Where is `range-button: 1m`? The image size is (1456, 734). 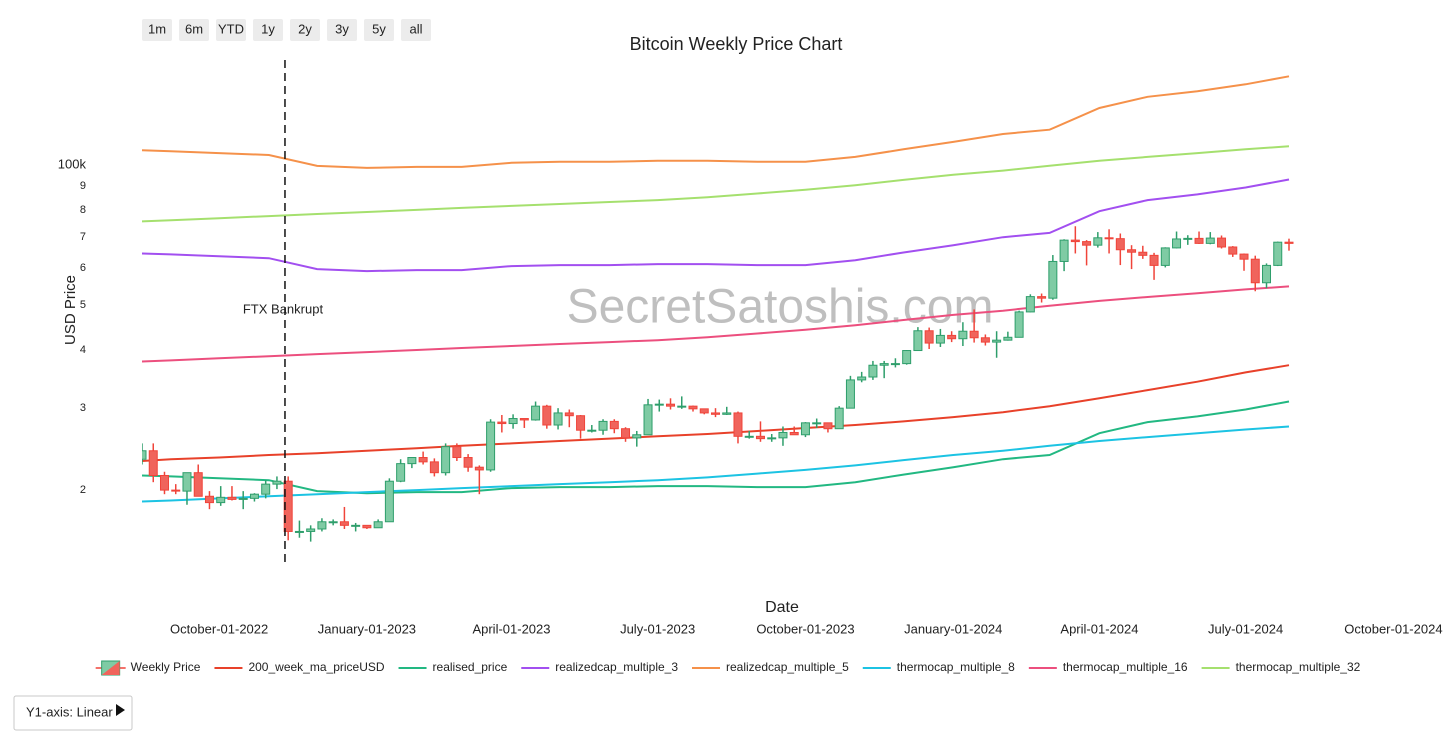
range-button: 1m is located at coordinates (157, 30).